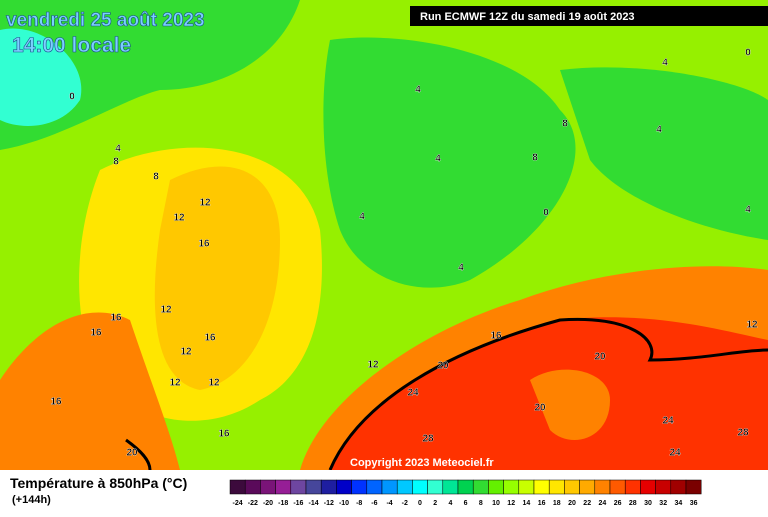 The width and height of the screenshot is (768, 517). I want to click on legend-tick-label: -12, so click(329, 503).